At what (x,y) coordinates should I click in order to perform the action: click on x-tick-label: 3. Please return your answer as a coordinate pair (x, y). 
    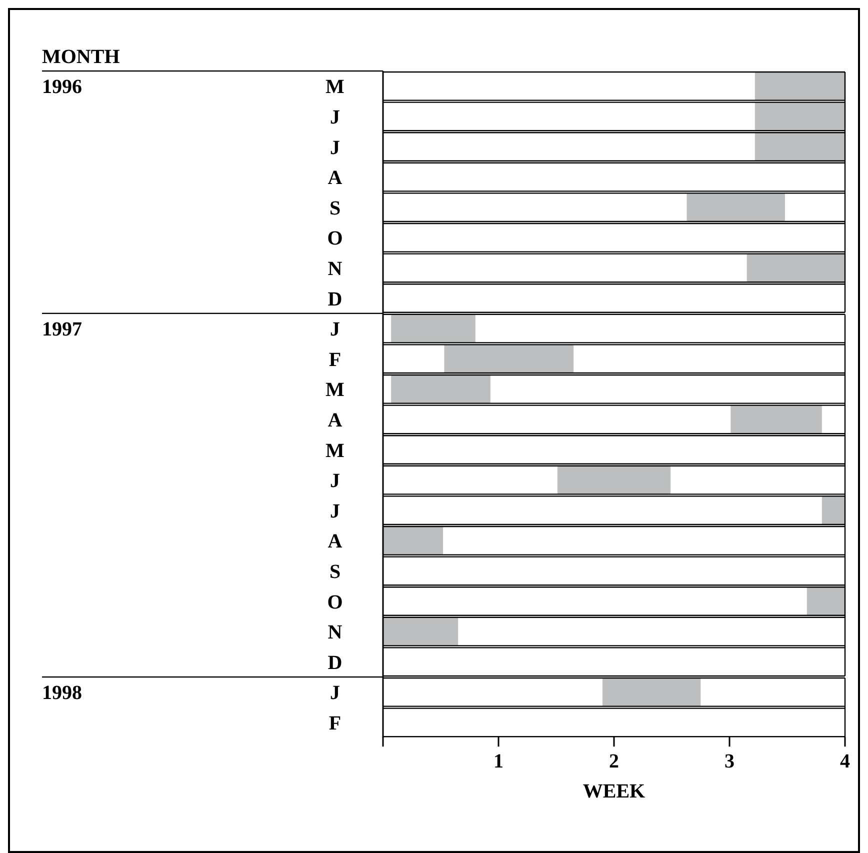
    Looking at the image, I should click on (729, 761).